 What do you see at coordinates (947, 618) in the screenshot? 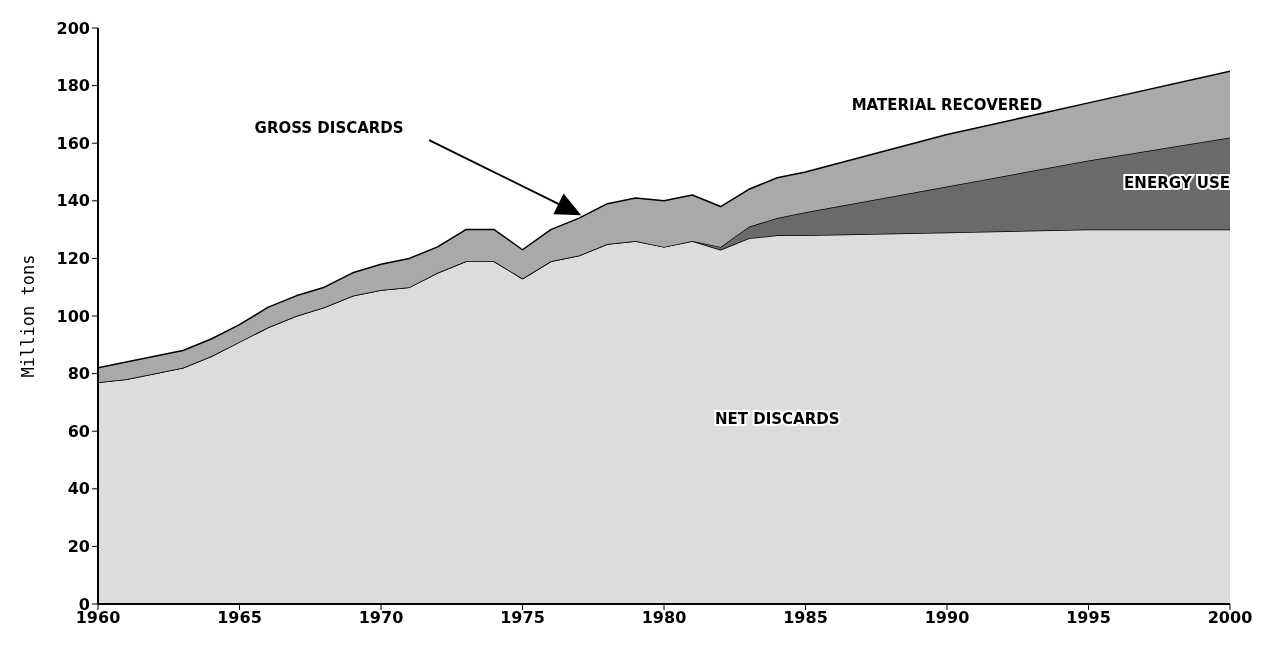
I see `x-tick-label: 1990` at bounding box center [947, 618].